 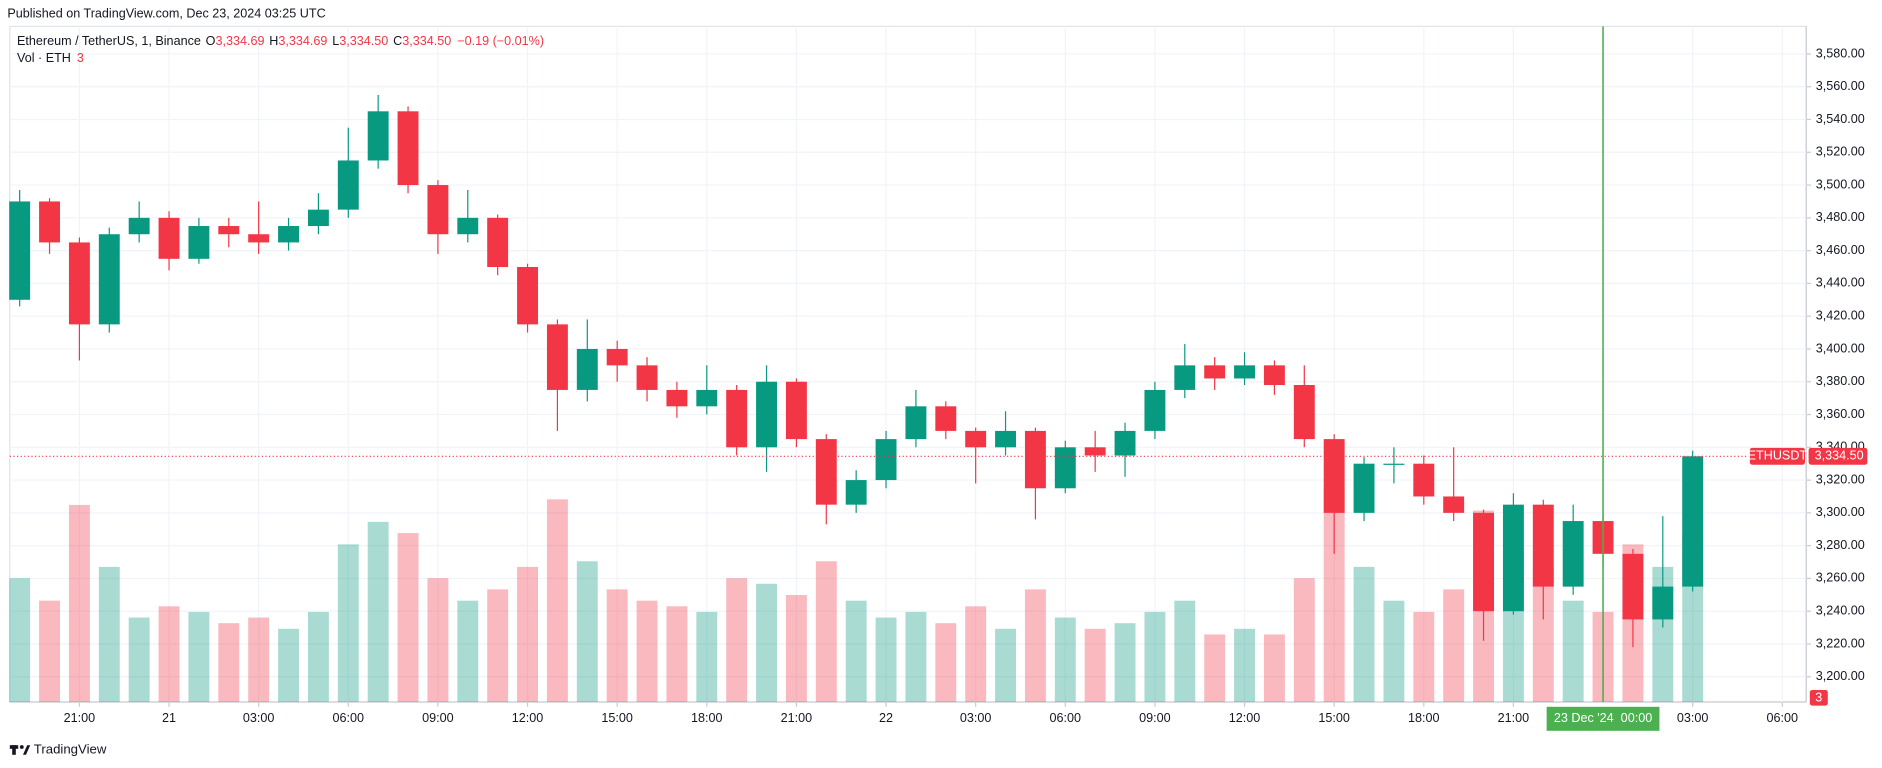 I want to click on symbol-badge, so click(x=1777, y=456).